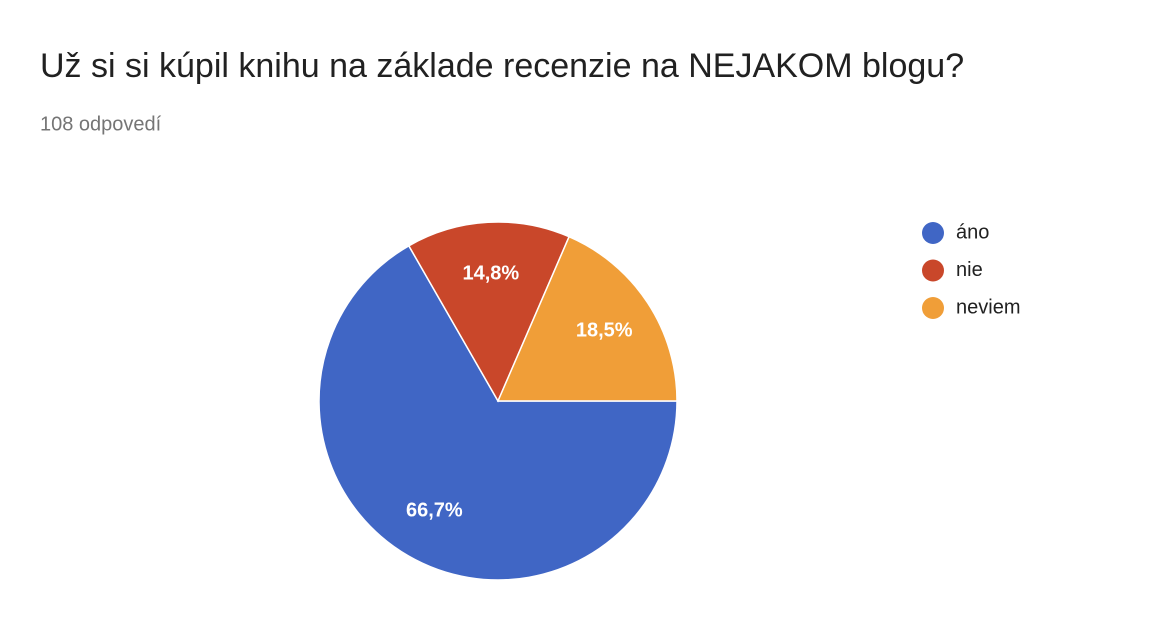 The height and width of the screenshot is (623, 1156). What do you see at coordinates (434, 510) in the screenshot?
I see `slice-label: 66,7%` at bounding box center [434, 510].